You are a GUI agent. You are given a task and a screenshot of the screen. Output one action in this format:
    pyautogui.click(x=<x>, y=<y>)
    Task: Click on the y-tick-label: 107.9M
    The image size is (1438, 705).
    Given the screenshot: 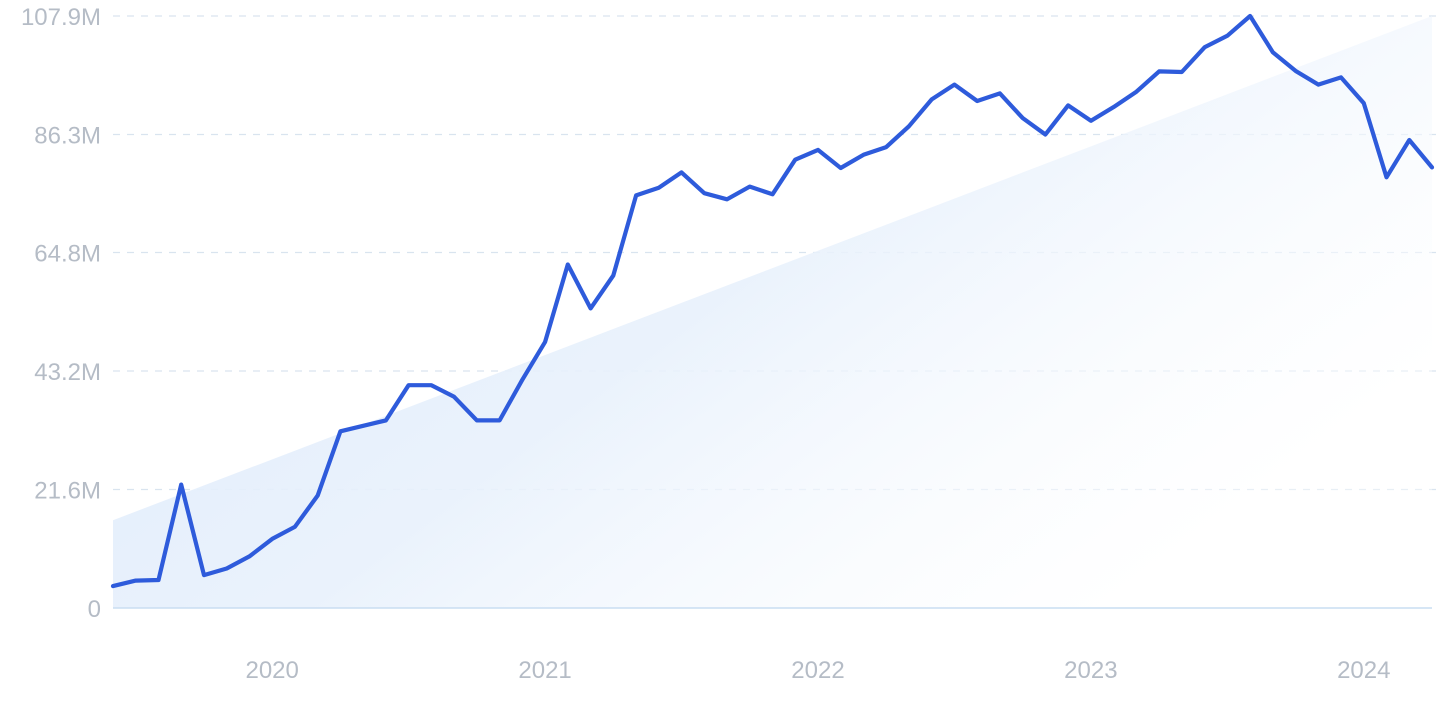 What is the action you would take?
    pyautogui.click(x=61, y=17)
    